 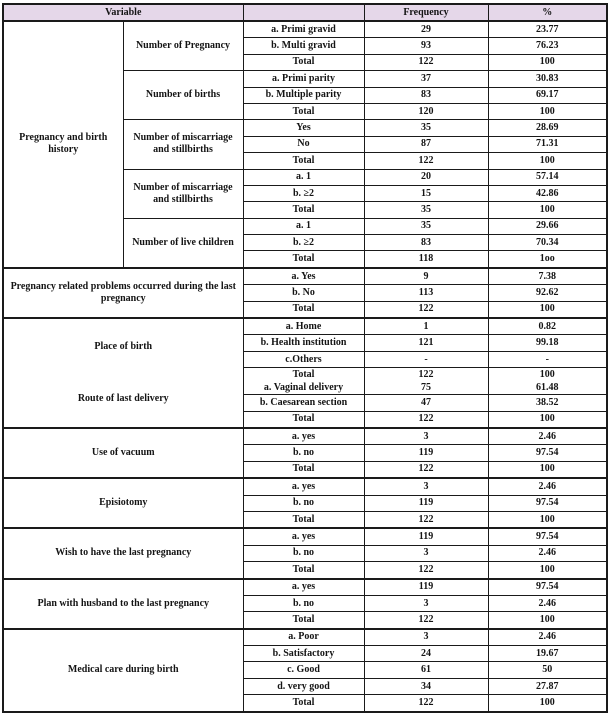 I want to click on percent-cell: 100 61.48, so click(x=547, y=381).